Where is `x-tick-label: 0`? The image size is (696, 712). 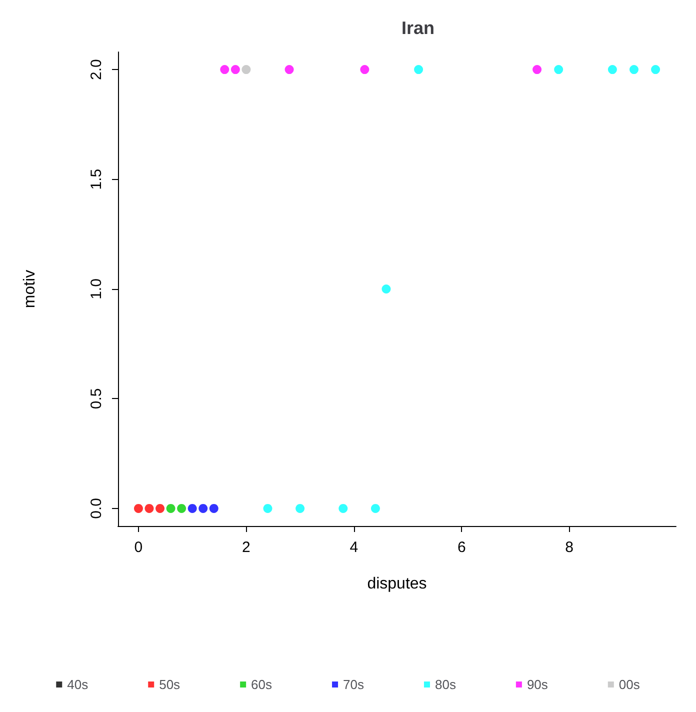 x-tick-label: 0 is located at coordinates (138, 547).